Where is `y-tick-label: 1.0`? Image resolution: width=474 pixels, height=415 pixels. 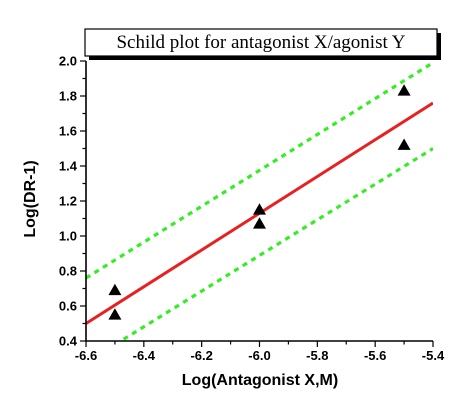 y-tick-label: 1.0 is located at coordinates (68, 236).